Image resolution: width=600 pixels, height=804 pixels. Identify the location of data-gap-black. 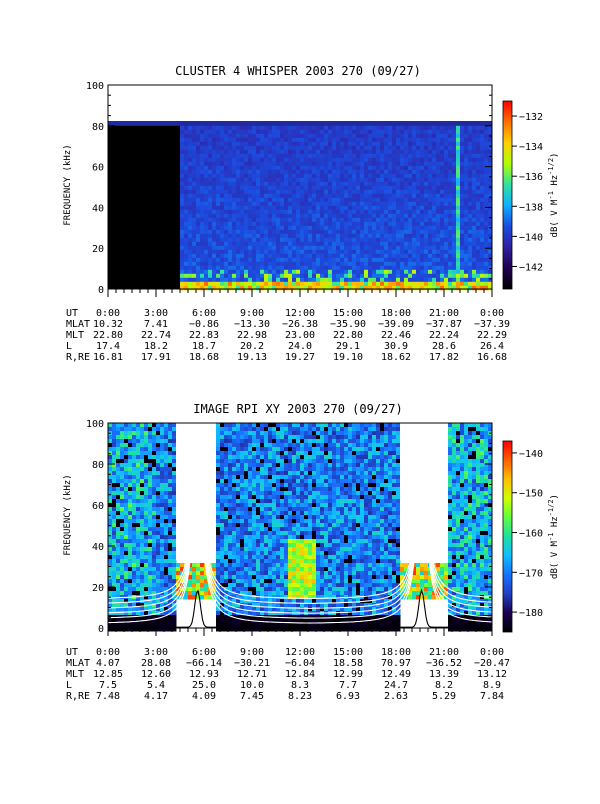
(144, 207).